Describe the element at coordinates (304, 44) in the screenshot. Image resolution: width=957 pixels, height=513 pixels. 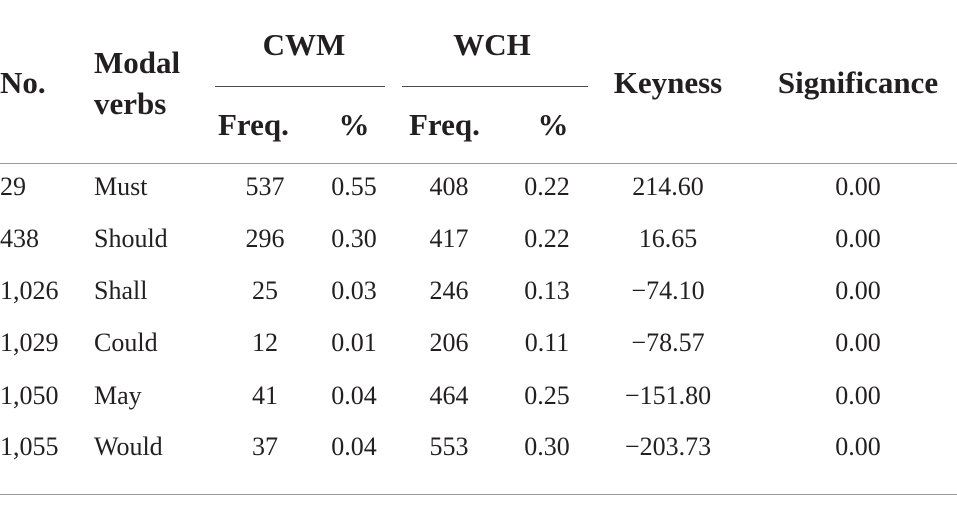
I see `header-cwm: CWM` at that location.